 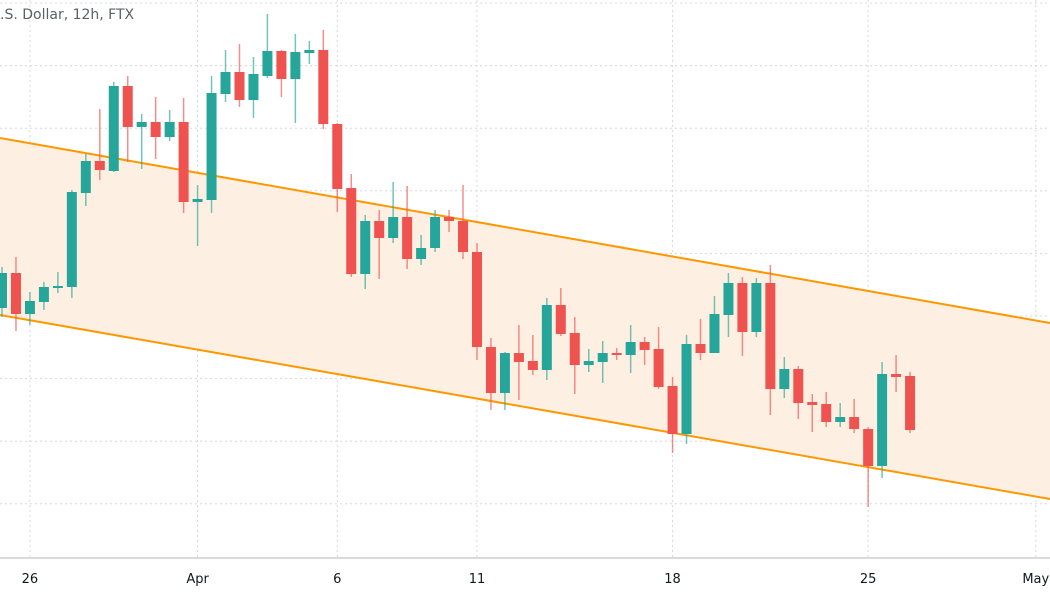 What do you see at coordinates (1035, 579) in the screenshot?
I see `x-tick-label: May` at bounding box center [1035, 579].